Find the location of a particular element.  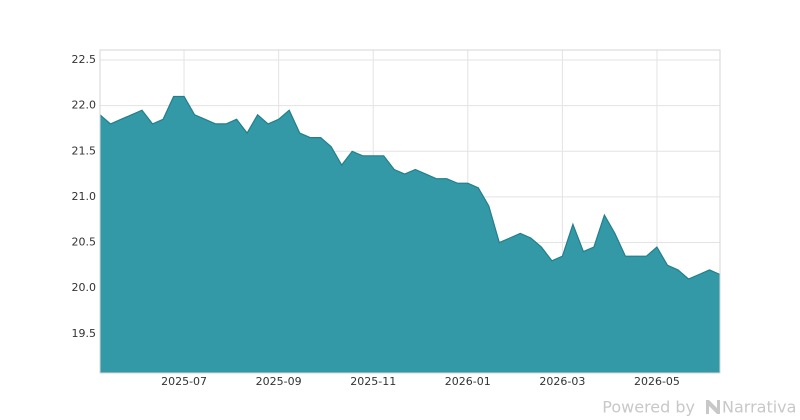

powered-by: Powered by is located at coordinates (648, 407).